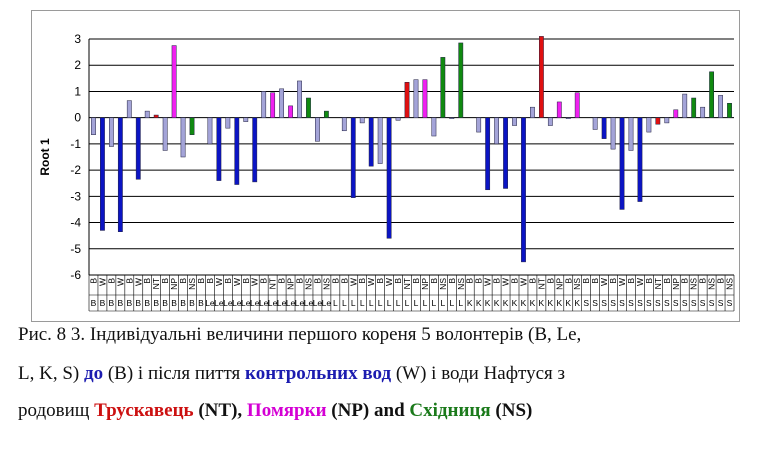 The height and width of the screenshot is (450, 766). I want to click on y-tick-label: -2, so click(75, 170).